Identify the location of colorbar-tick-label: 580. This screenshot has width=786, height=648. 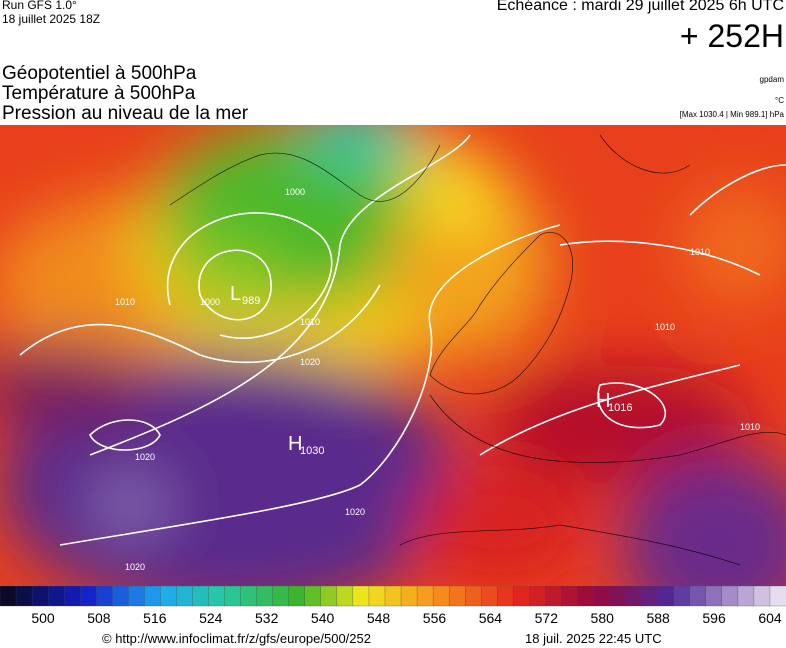
(603, 618).